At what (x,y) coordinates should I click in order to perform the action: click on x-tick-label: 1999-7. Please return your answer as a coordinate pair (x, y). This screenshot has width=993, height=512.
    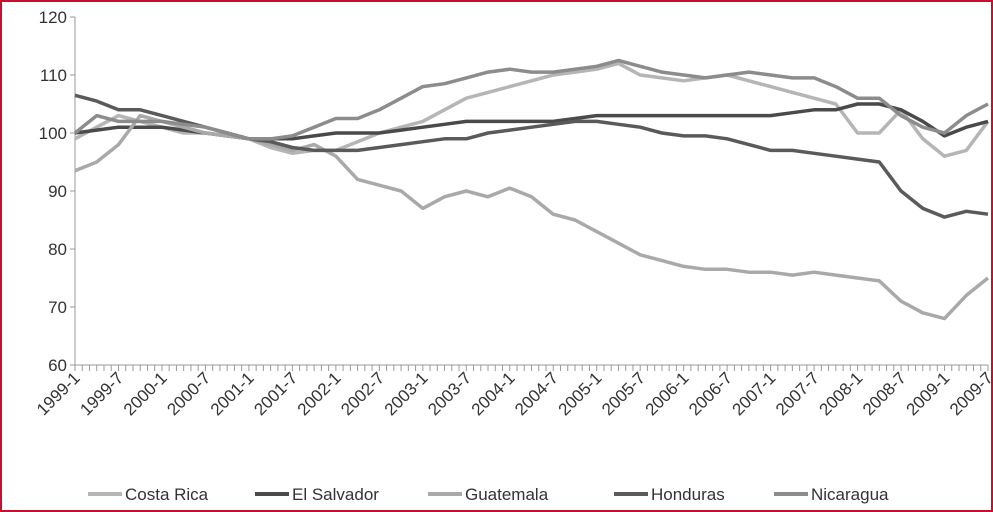
    Looking at the image, I should click on (101, 393).